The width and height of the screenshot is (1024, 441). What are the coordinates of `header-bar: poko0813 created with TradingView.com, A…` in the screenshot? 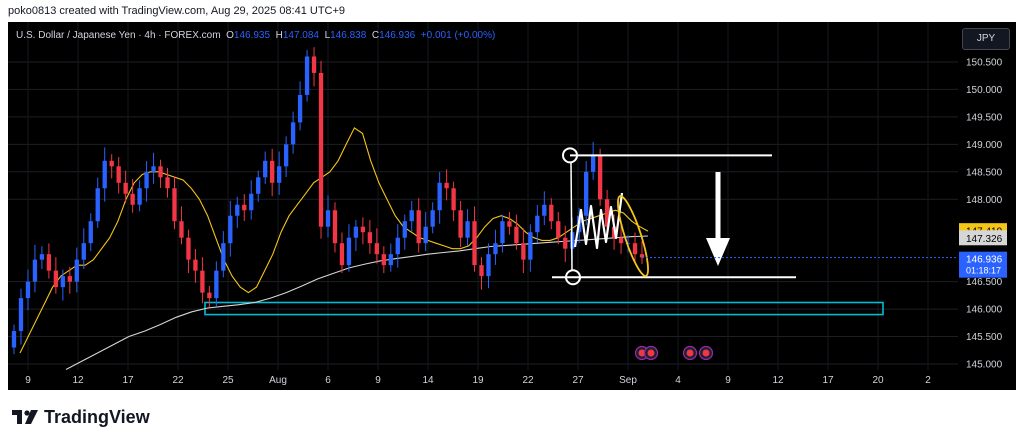 It's located at (512, 11).